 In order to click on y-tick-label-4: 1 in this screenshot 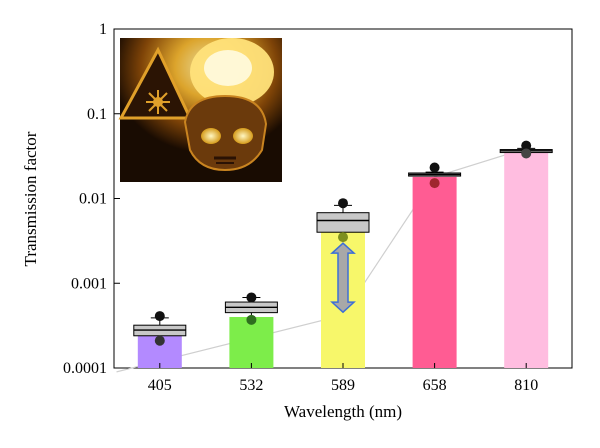, I will do `click(103, 29)`.